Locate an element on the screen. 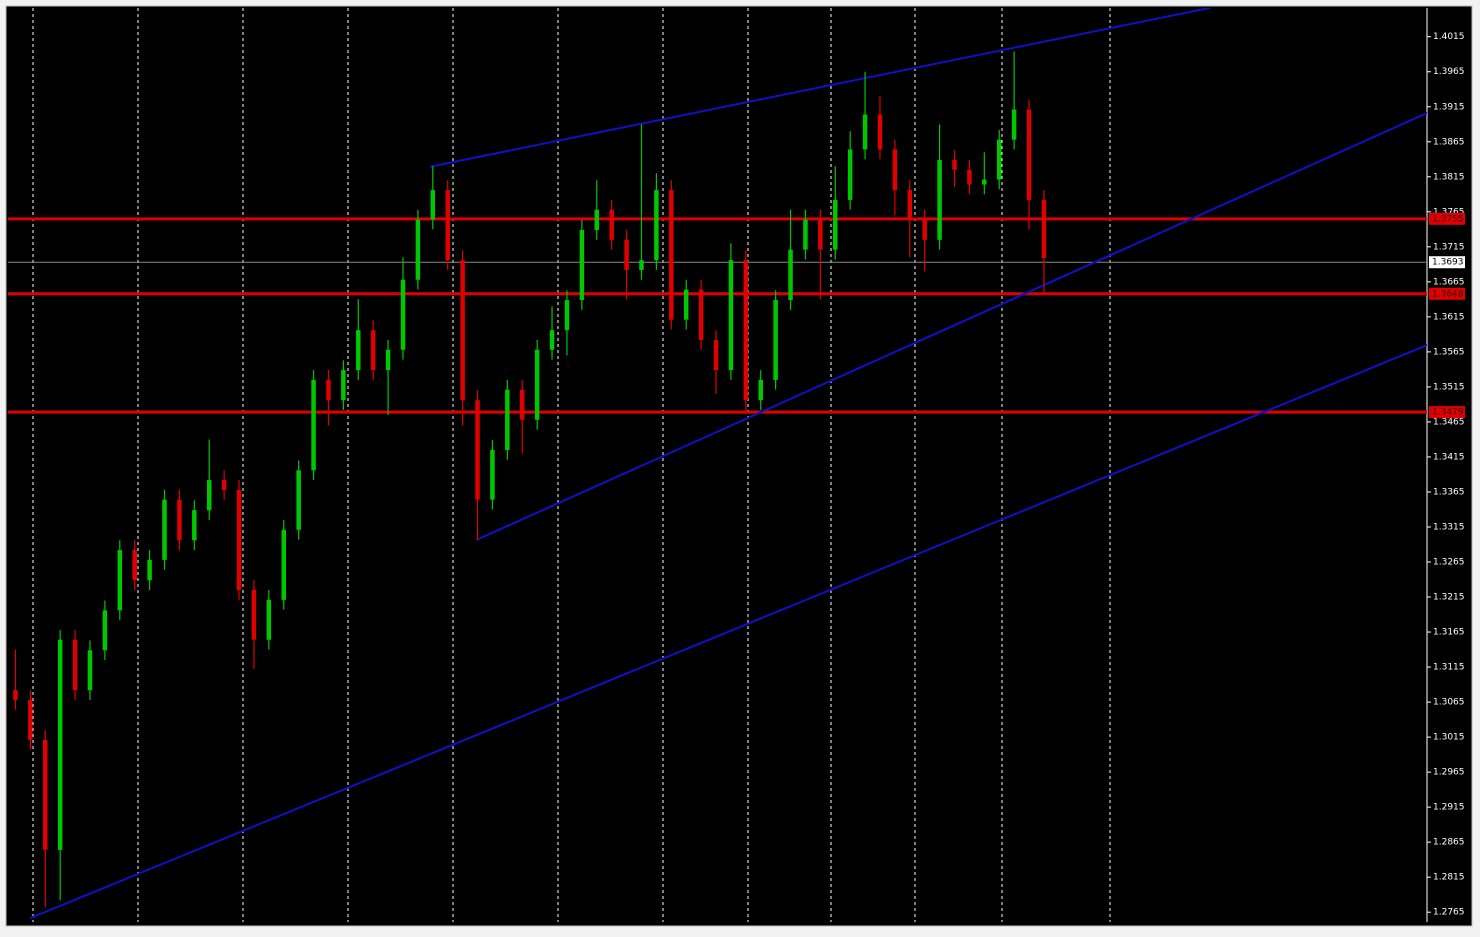  y-tick-label: 1.3965 is located at coordinates (1449, 72).